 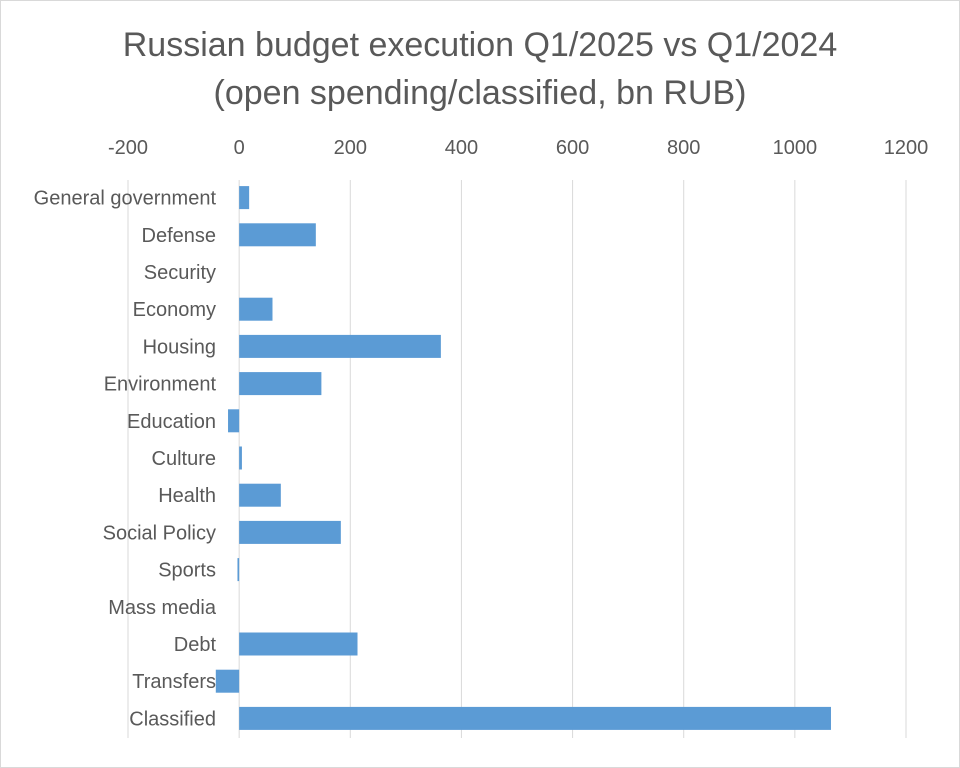 What do you see at coordinates (518, 148) in the screenshot?
I see `x-axis-tick-labels: -200 0 200 400 600 800 1000 1200` at bounding box center [518, 148].